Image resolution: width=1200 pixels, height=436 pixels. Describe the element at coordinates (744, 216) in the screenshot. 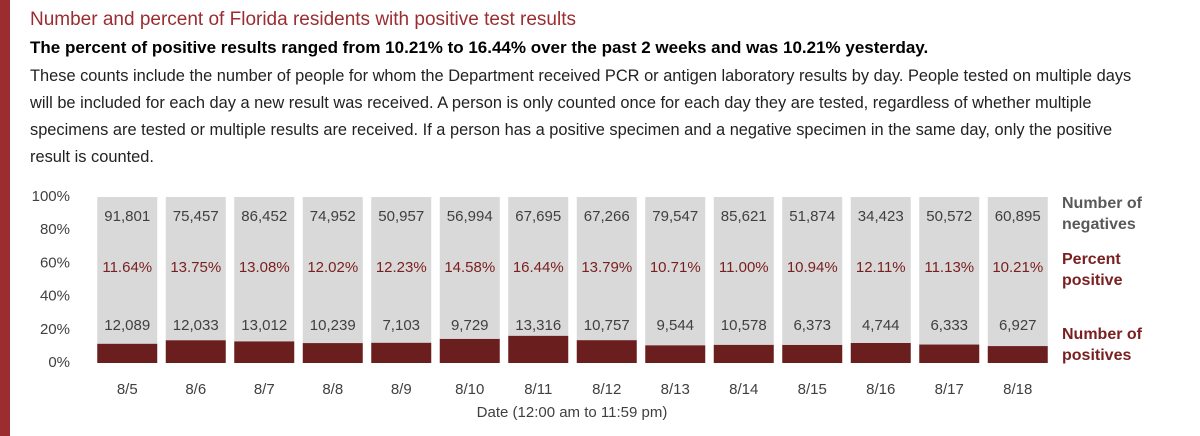

I see `negatives-label: 85,621` at that location.